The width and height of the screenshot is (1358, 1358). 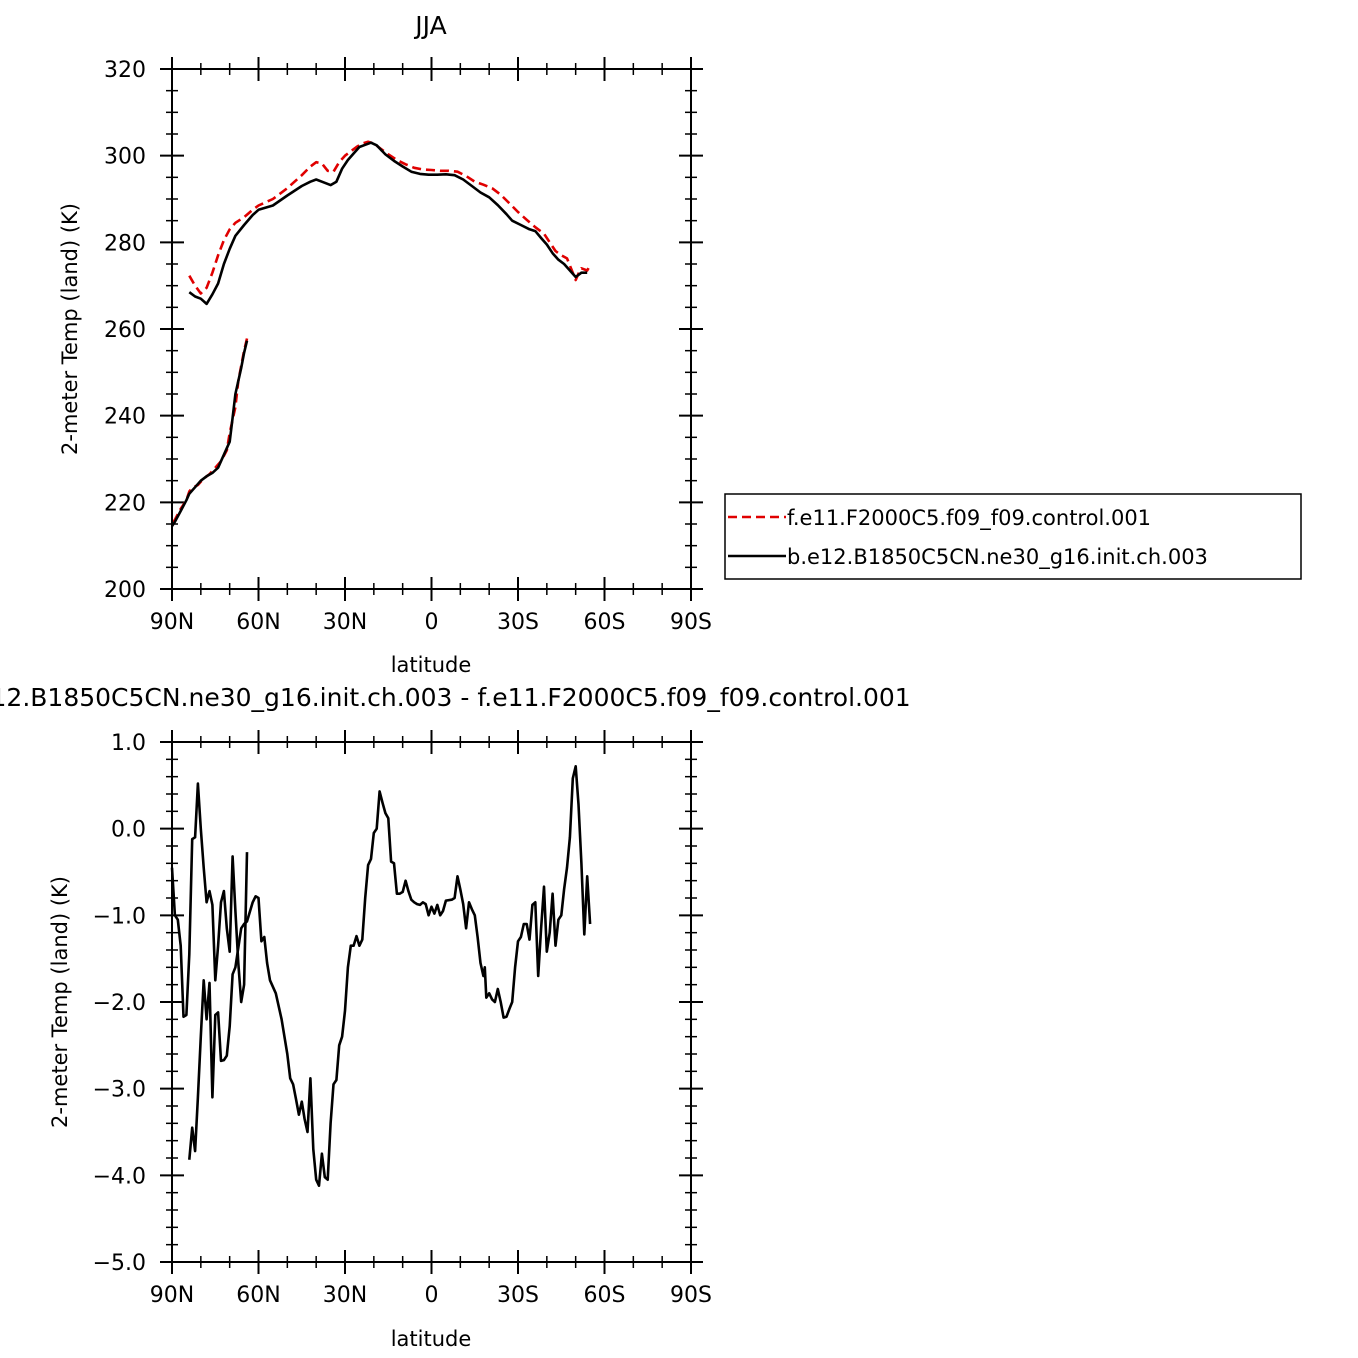 What do you see at coordinates (119, 916) in the screenshot?
I see `bottom-y-tick-label: −1.0` at bounding box center [119, 916].